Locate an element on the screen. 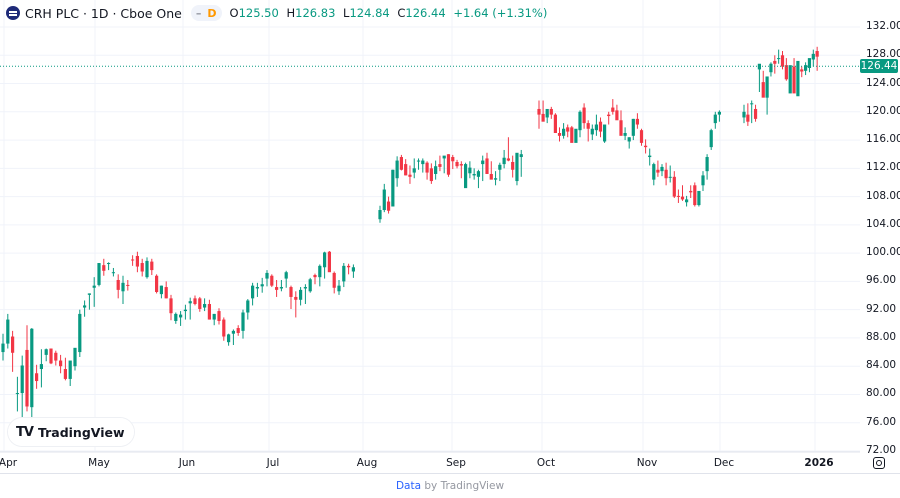 This screenshot has height=498, width=900. price-tick-label: 124.00 is located at coordinates (883, 82).